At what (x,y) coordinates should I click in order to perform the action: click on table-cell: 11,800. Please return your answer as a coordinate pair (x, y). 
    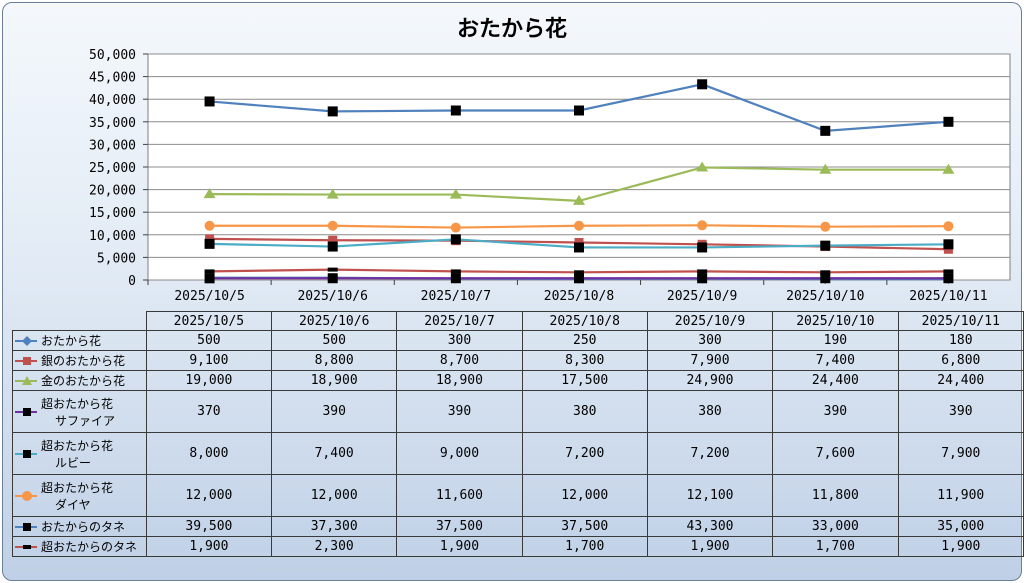
    Looking at the image, I should click on (835, 495).